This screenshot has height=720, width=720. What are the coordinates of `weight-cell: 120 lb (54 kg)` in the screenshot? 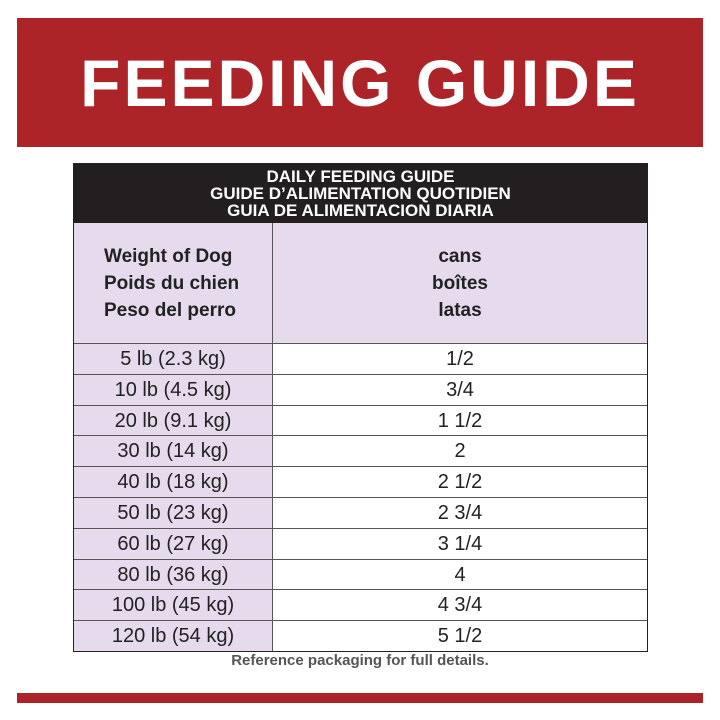 It's located at (173, 636).